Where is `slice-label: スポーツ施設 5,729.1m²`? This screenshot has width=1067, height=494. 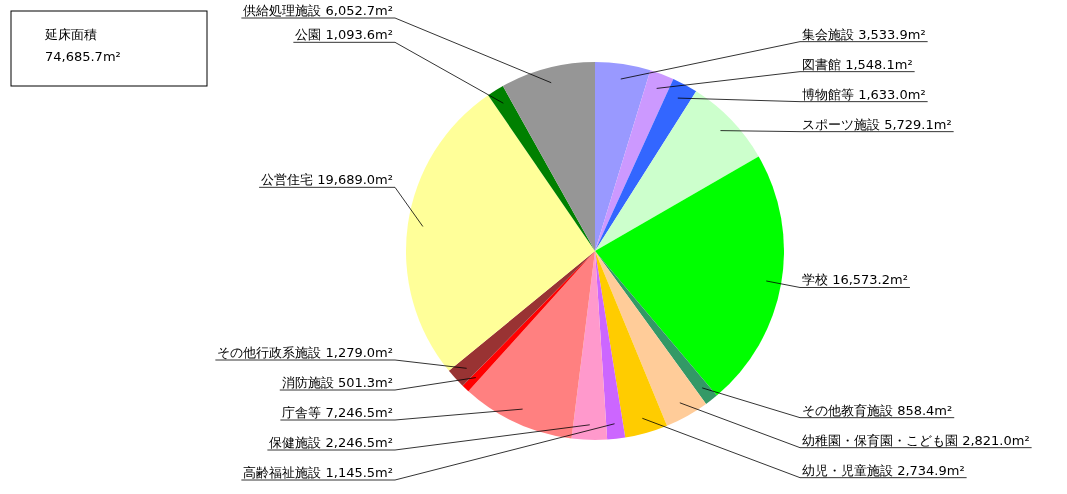 slice-label: スポーツ施設 5,729.1m² is located at coordinates (877, 124).